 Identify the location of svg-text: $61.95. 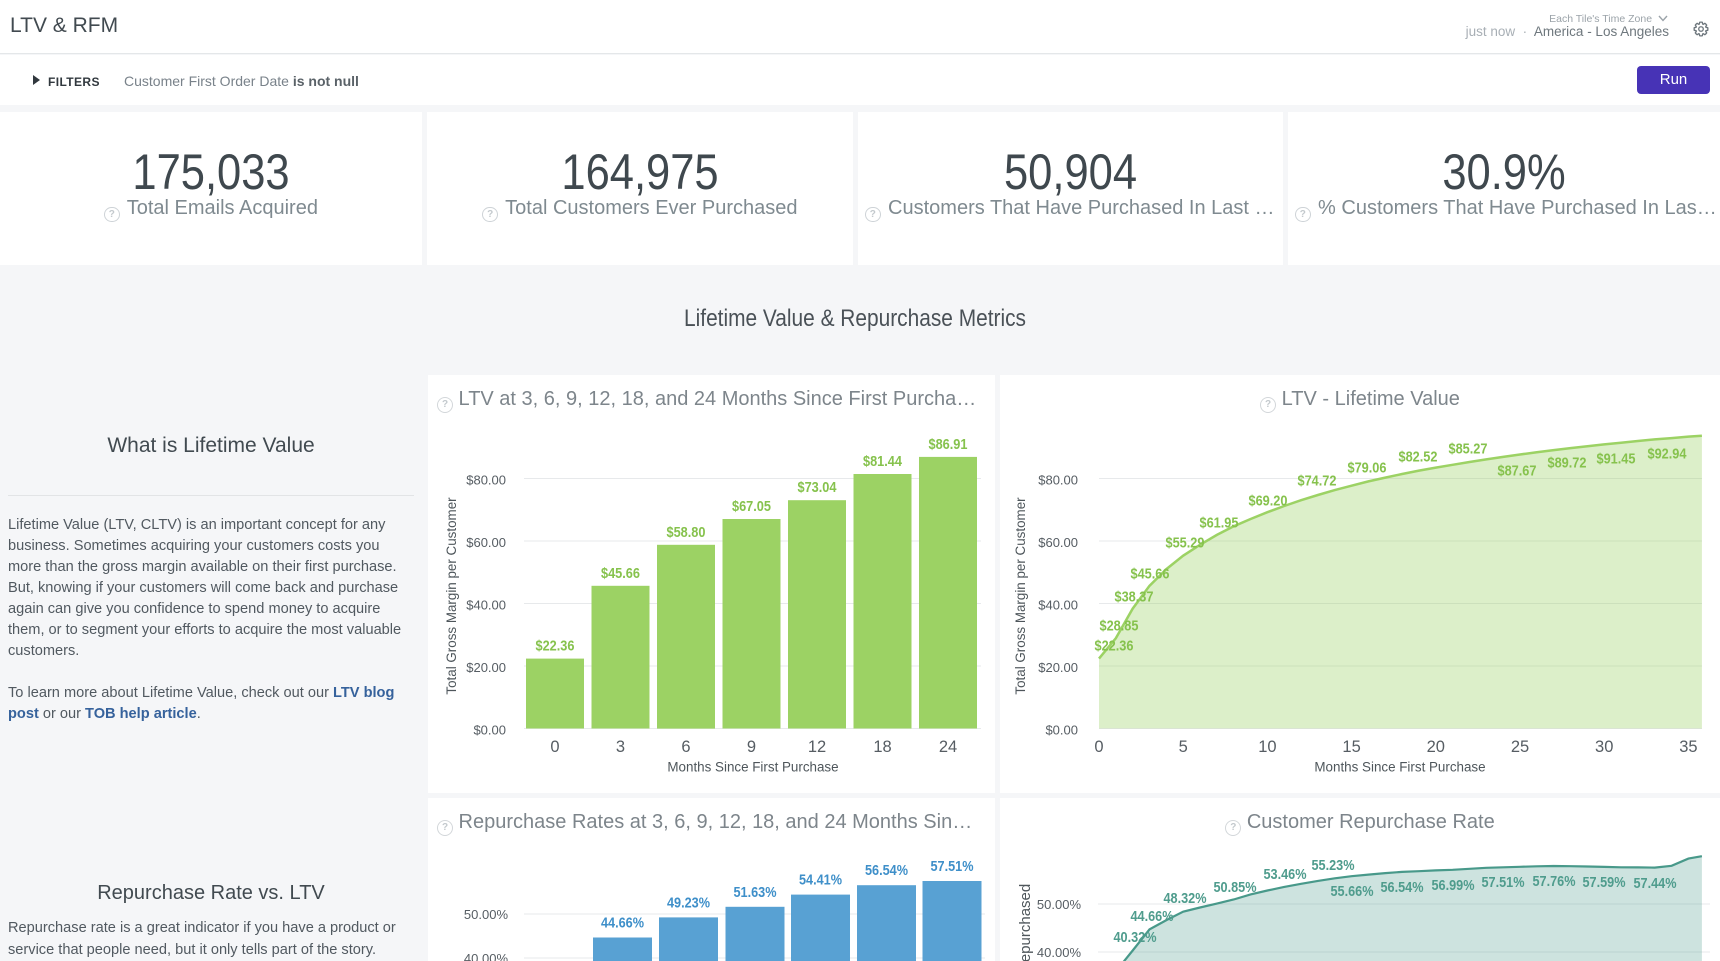
(1219, 523).